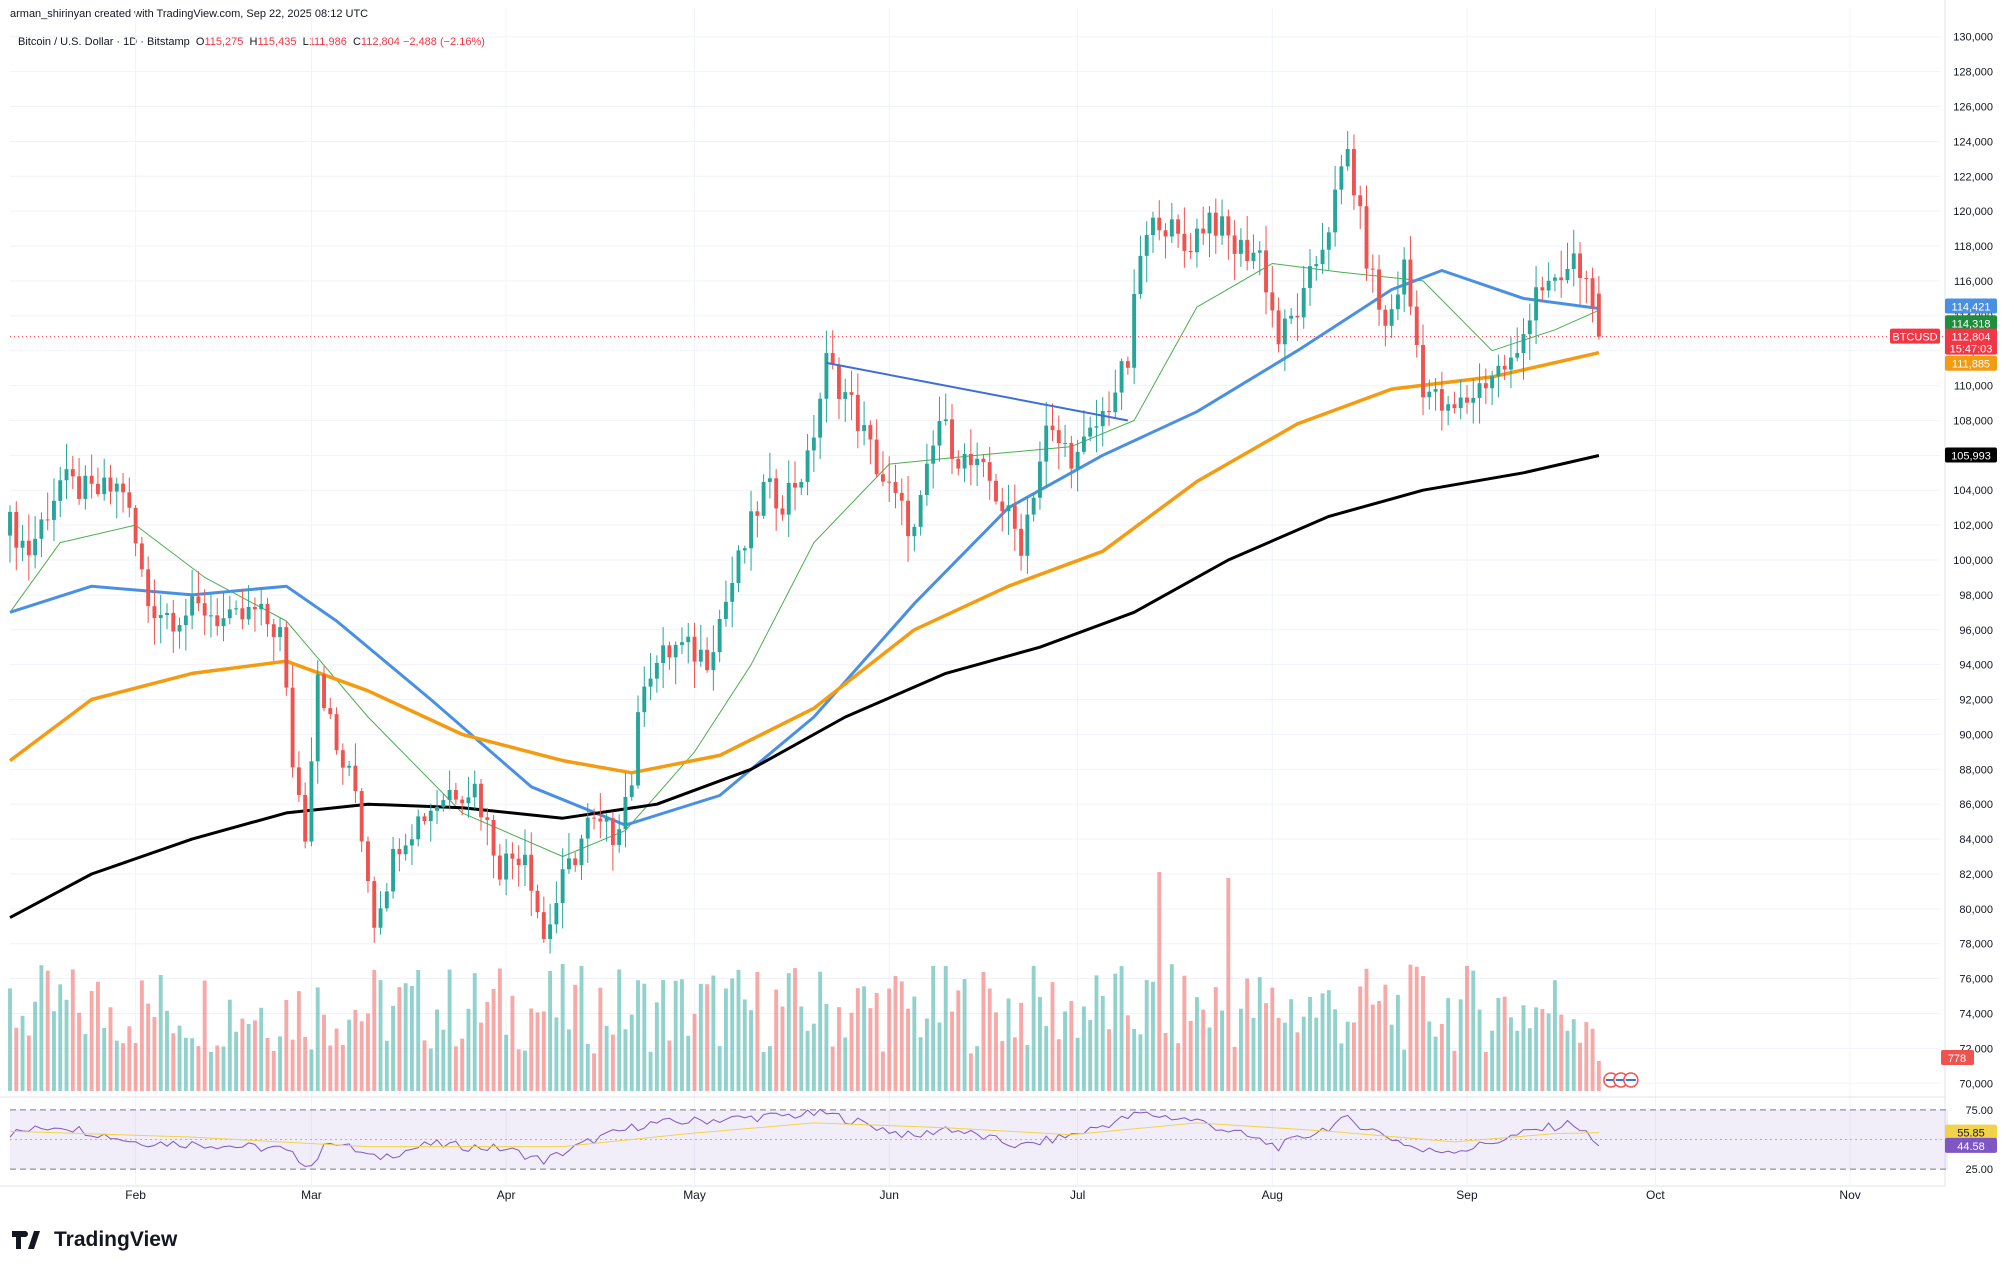 The height and width of the screenshot is (1269, 2014). Describe the element at coordinates (1976, 875) in the screenshot. I see `y-tick-label: 82,000` at that location.